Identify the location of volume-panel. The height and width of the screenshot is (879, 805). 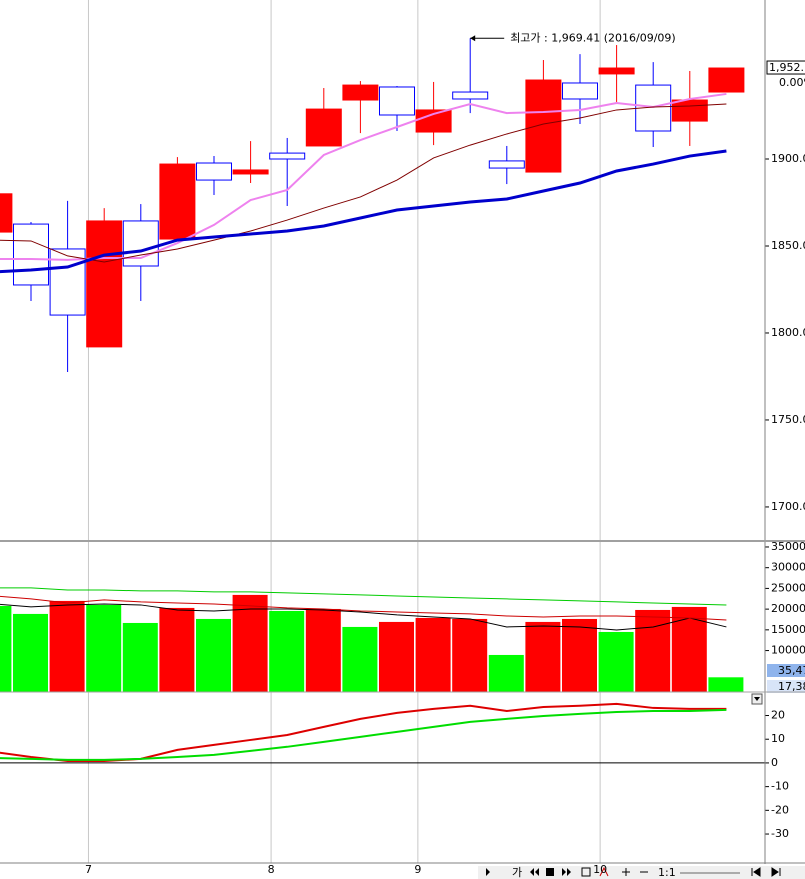
(372, 639).